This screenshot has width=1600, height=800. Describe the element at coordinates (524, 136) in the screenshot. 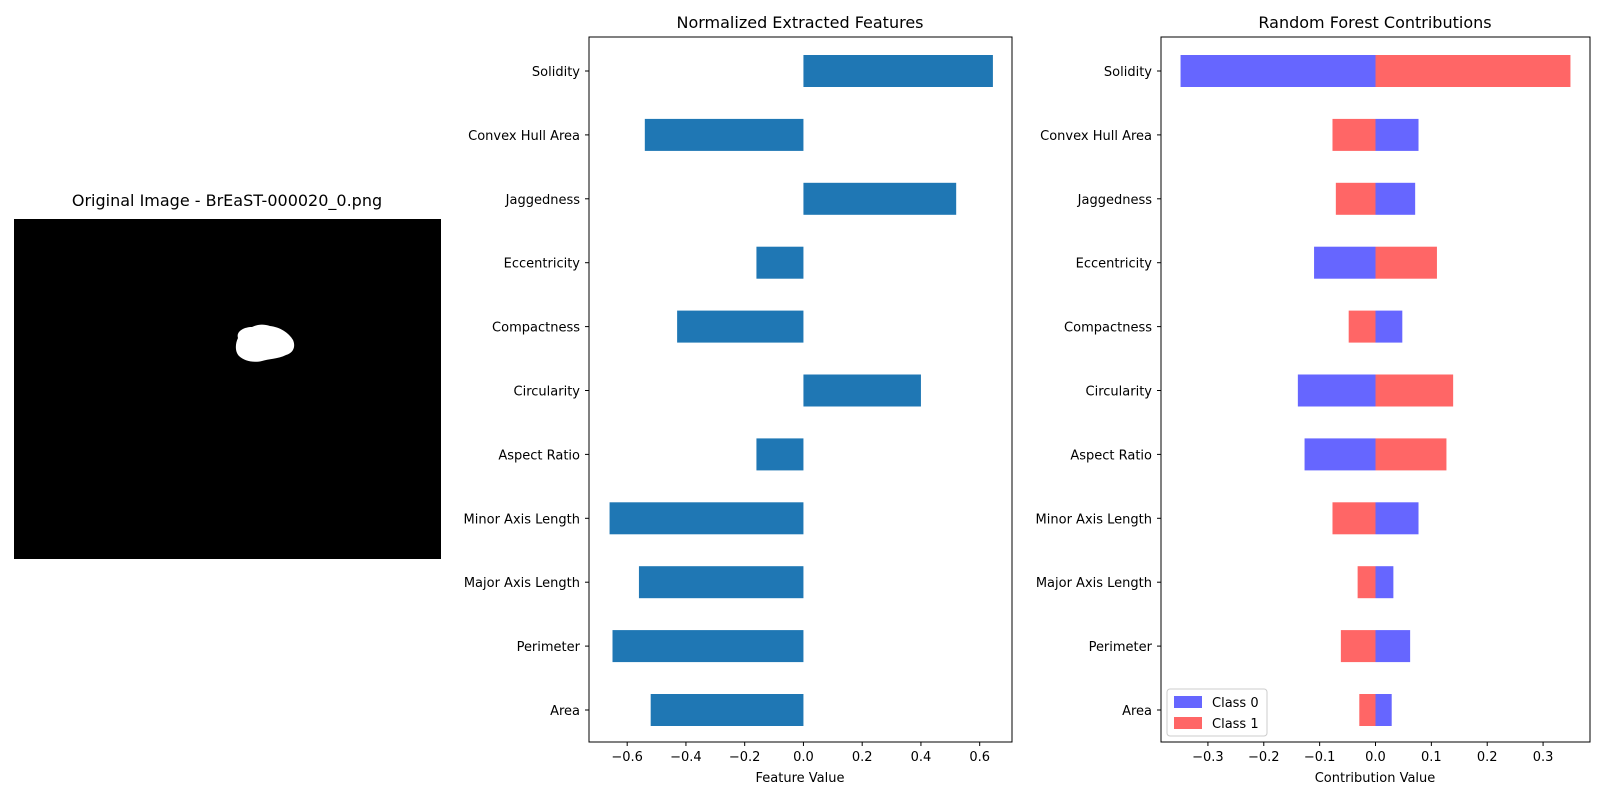

I see `features-ytick-label-convex-hull-area: Convex Hull Area` at that location.